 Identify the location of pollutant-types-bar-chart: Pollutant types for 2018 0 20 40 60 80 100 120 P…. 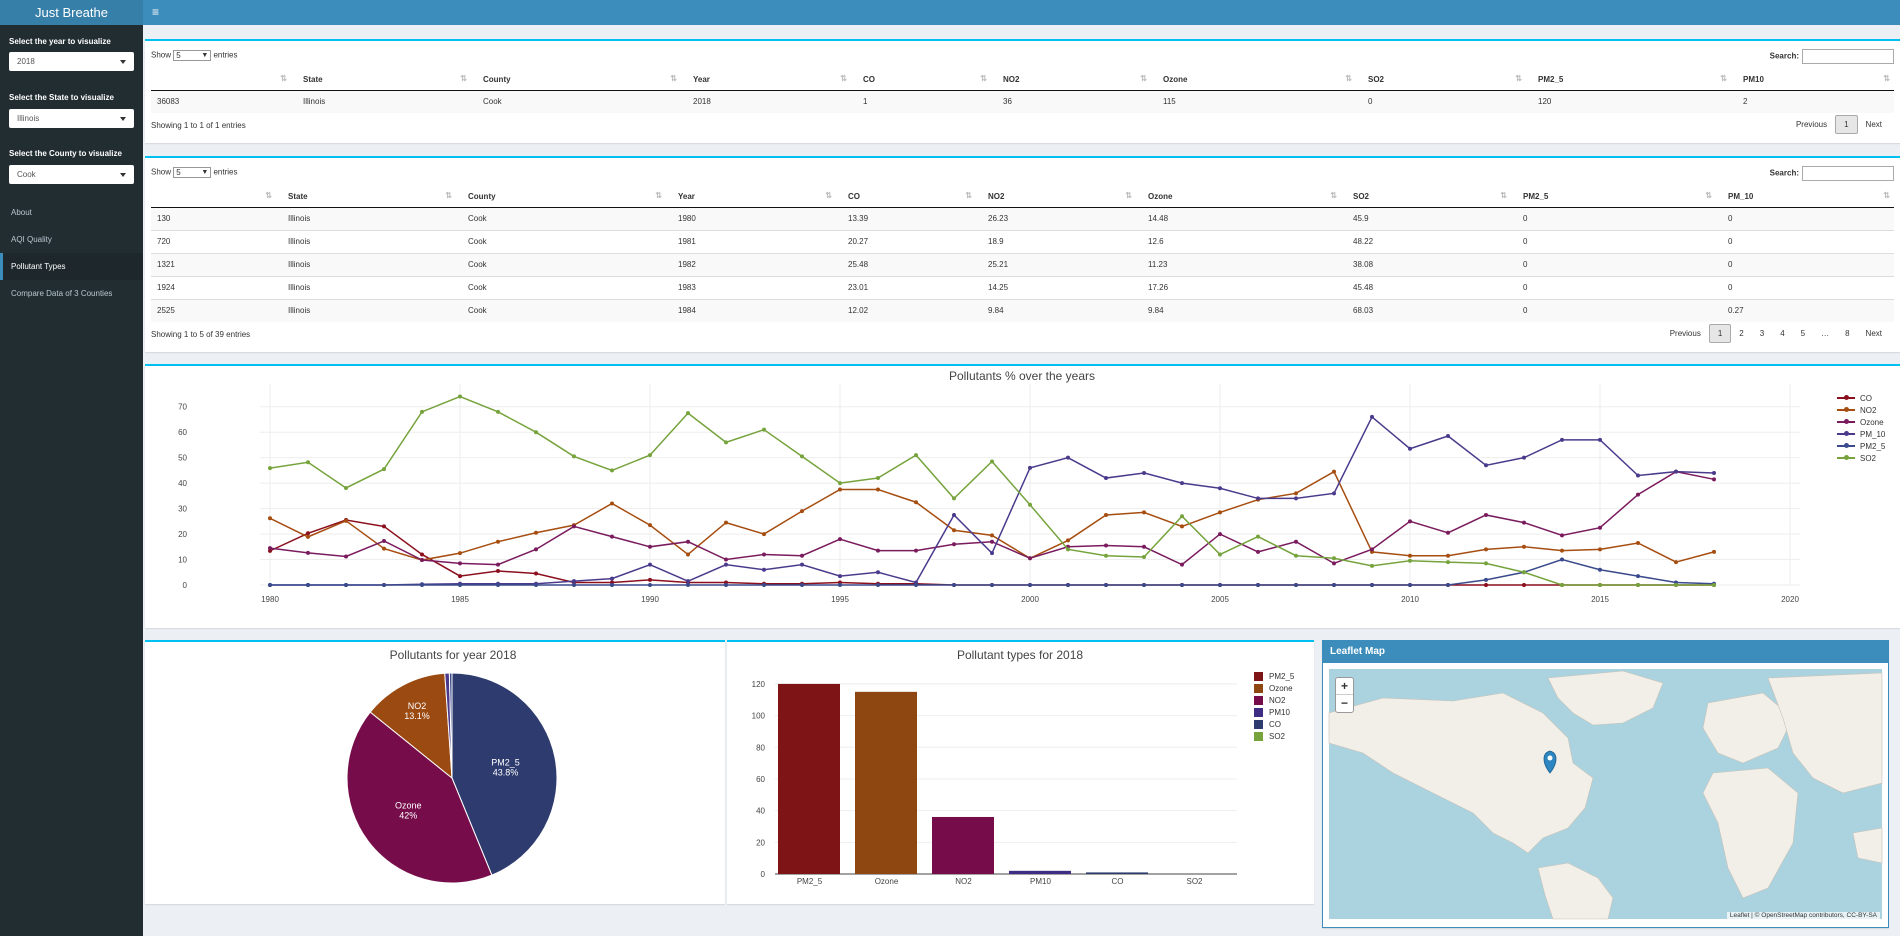
(994, 767).